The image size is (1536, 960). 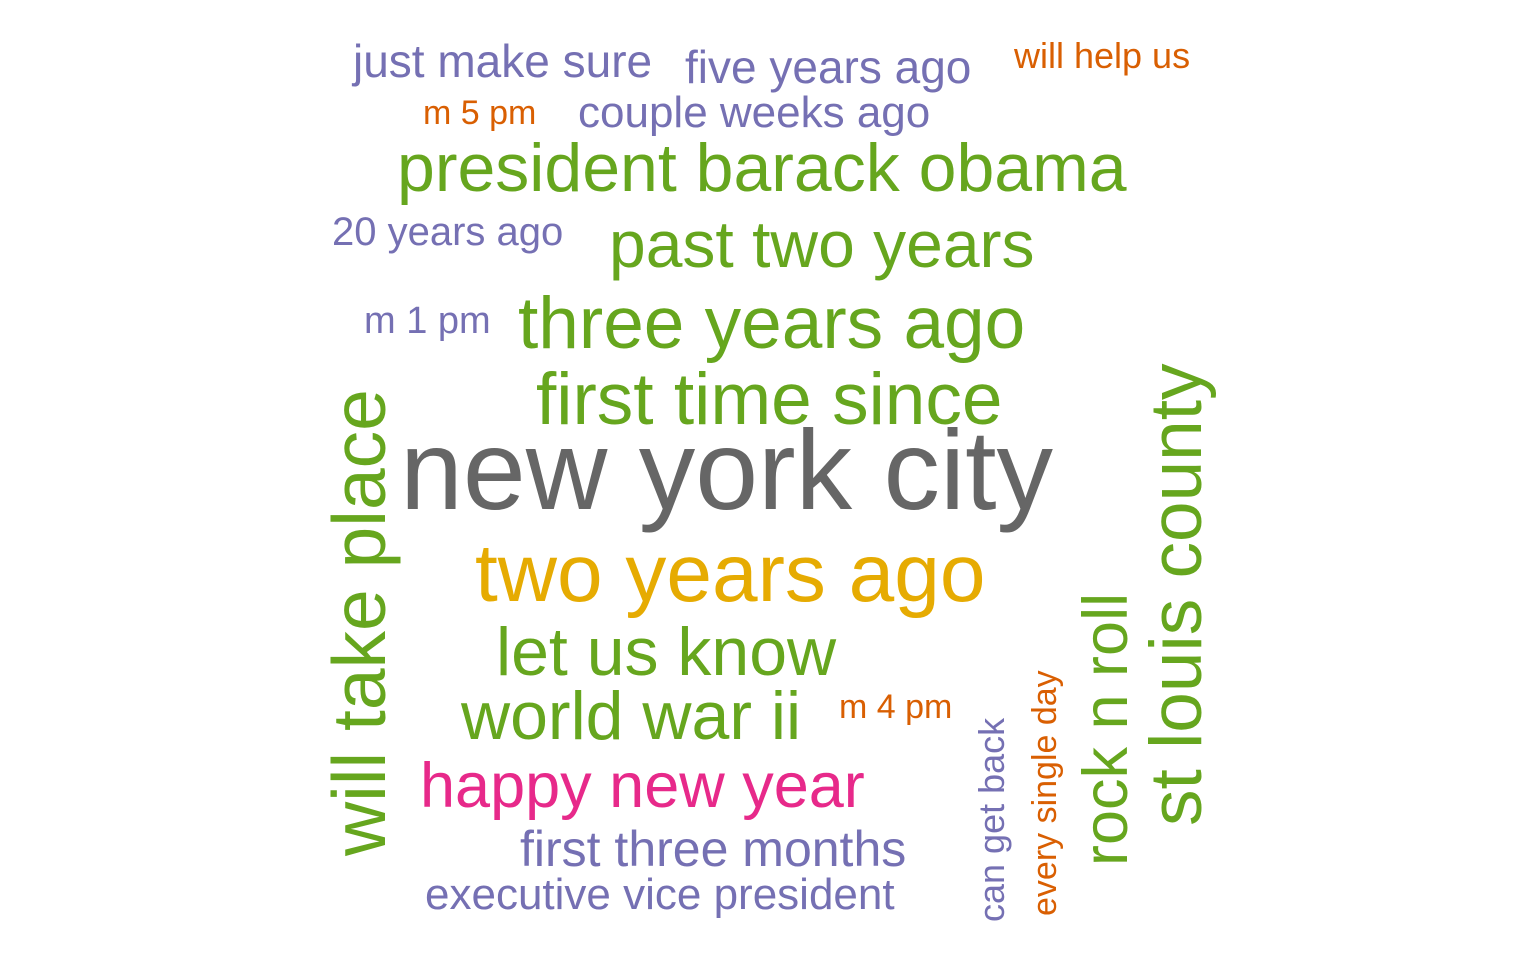 What do you see at coordinates (772, 323) in the screenshot?
I see `word-three-years-ago: three years ago` at bounding box center [772, 323].